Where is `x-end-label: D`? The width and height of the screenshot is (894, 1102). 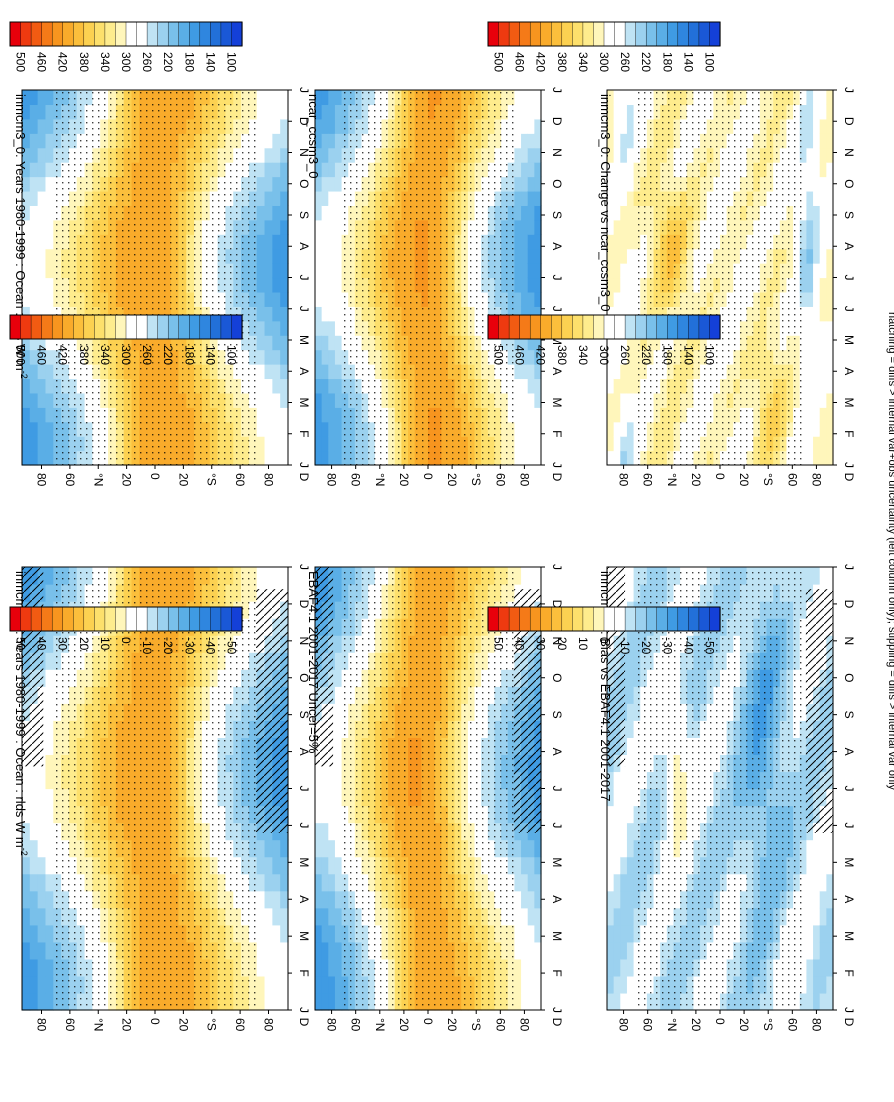 x-end-label: D is located at coordinates (557, 1022).